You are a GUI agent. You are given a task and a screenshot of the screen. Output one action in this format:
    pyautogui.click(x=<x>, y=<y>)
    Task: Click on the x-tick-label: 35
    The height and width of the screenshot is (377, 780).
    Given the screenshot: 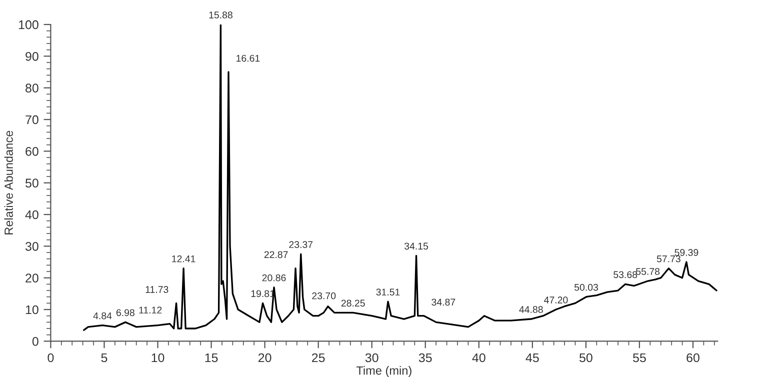 What is the action you would take?
    pyautogui.click(x=425, y=357)
    